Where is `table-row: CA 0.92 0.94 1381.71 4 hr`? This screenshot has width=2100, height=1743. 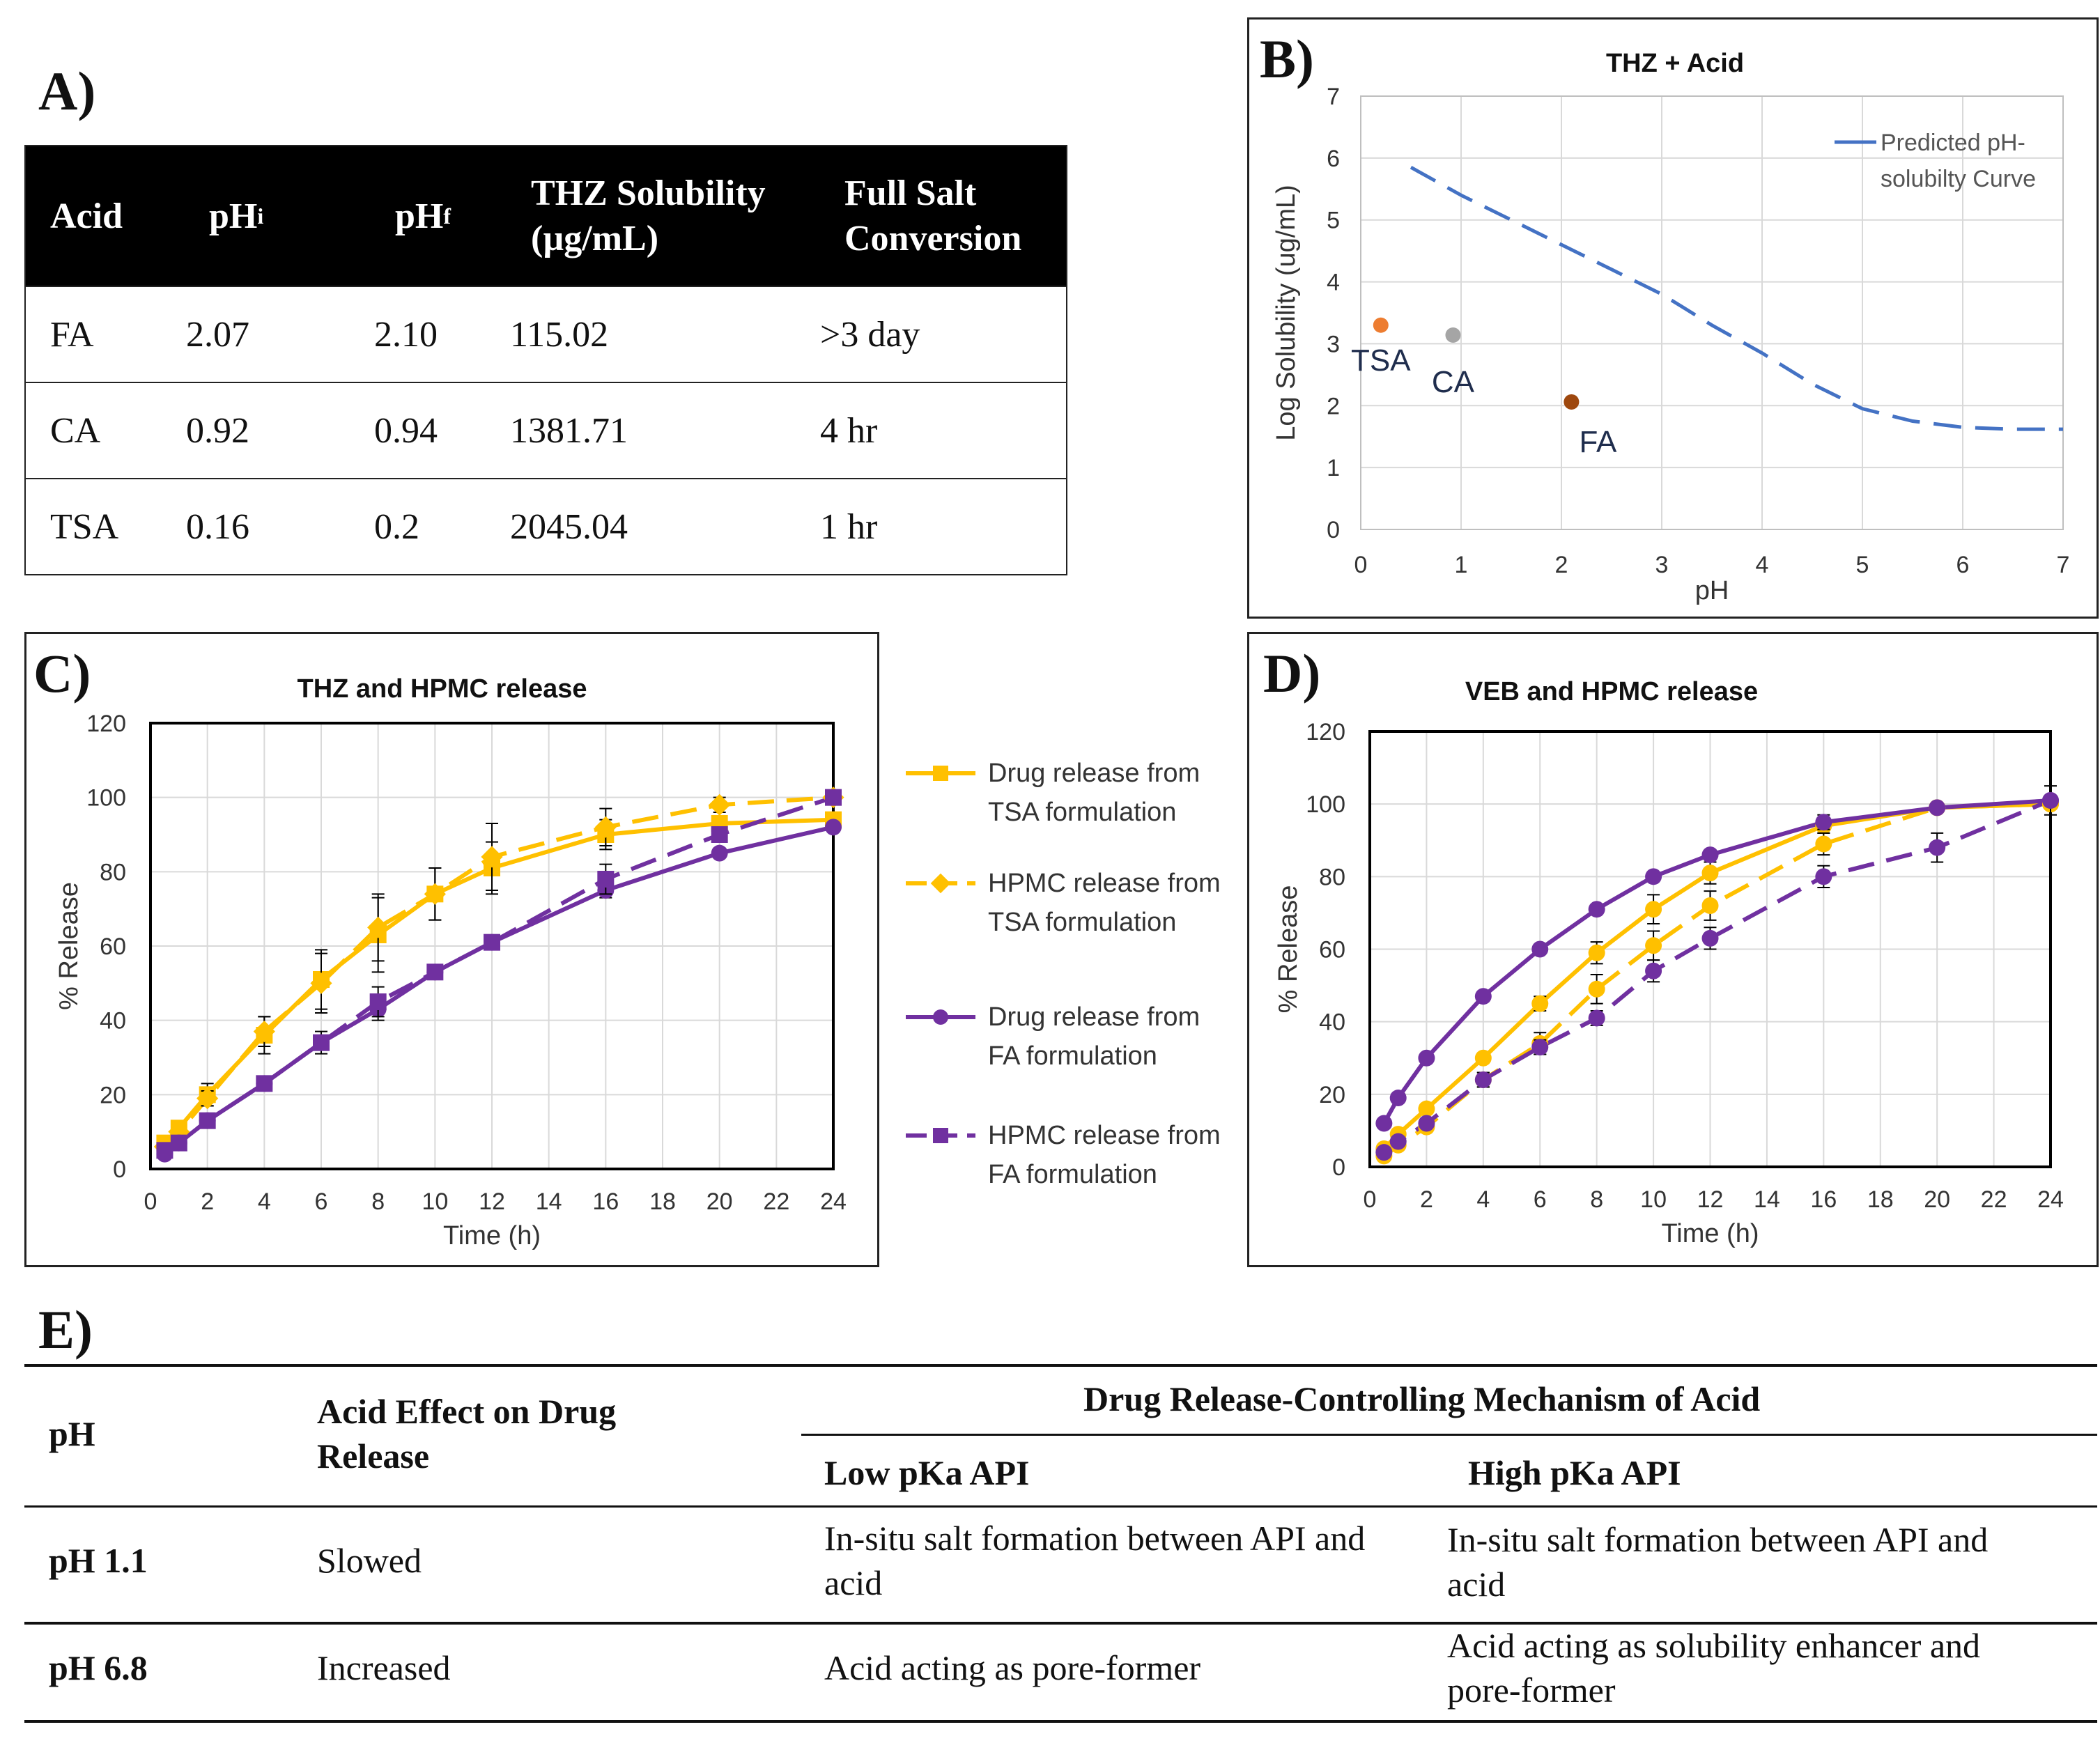
table-row: CA 0.92 0.94 1381.71 4 hr is located at coordinates (546, 430).